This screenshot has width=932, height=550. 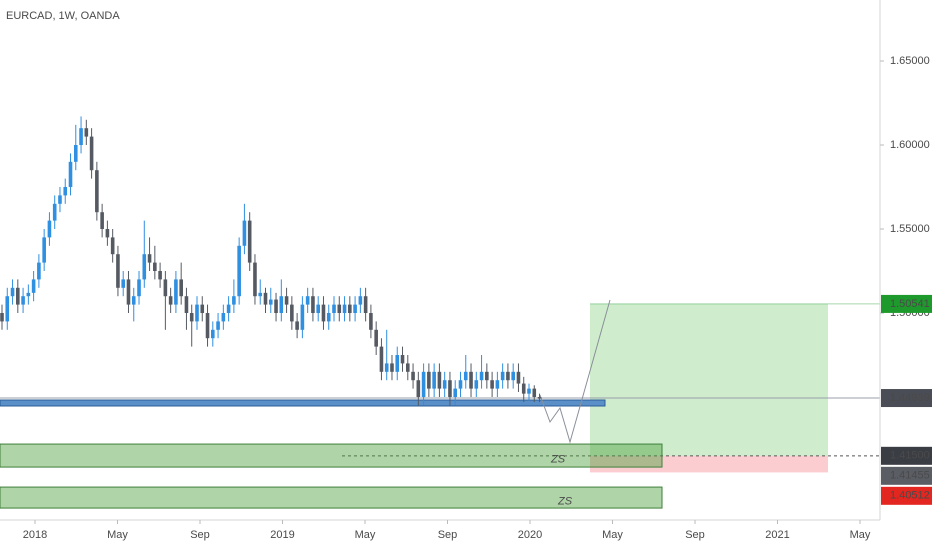 What do you see at coordinates (910, 496) in the screenshot?
I see `price-label: 1.40512` at bounding box center [910, 496].